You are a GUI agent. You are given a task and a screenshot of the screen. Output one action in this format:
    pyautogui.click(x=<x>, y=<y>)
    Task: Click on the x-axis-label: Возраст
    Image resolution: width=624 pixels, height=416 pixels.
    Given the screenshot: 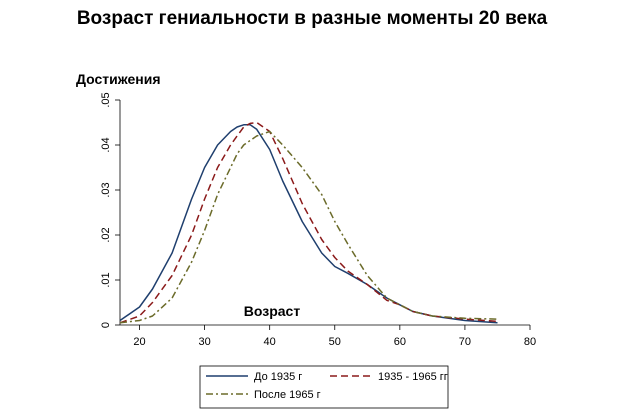 What is the action you would take?
    pyautogui.click(x=272, y=311)
    